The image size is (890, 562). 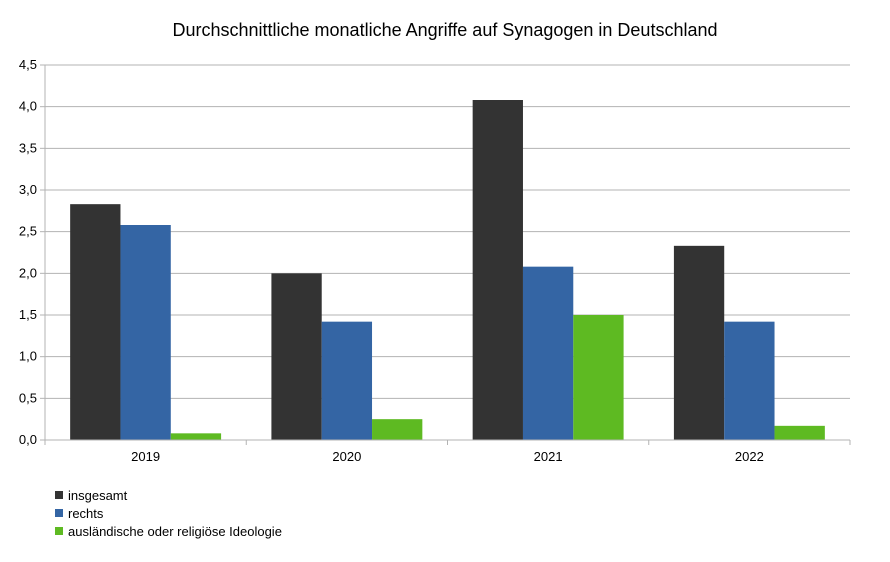 What do you see at coordinates (28, 106) in the screenshot?
I see `y-tick-label: 4,0` at bounding box center [28, 106].